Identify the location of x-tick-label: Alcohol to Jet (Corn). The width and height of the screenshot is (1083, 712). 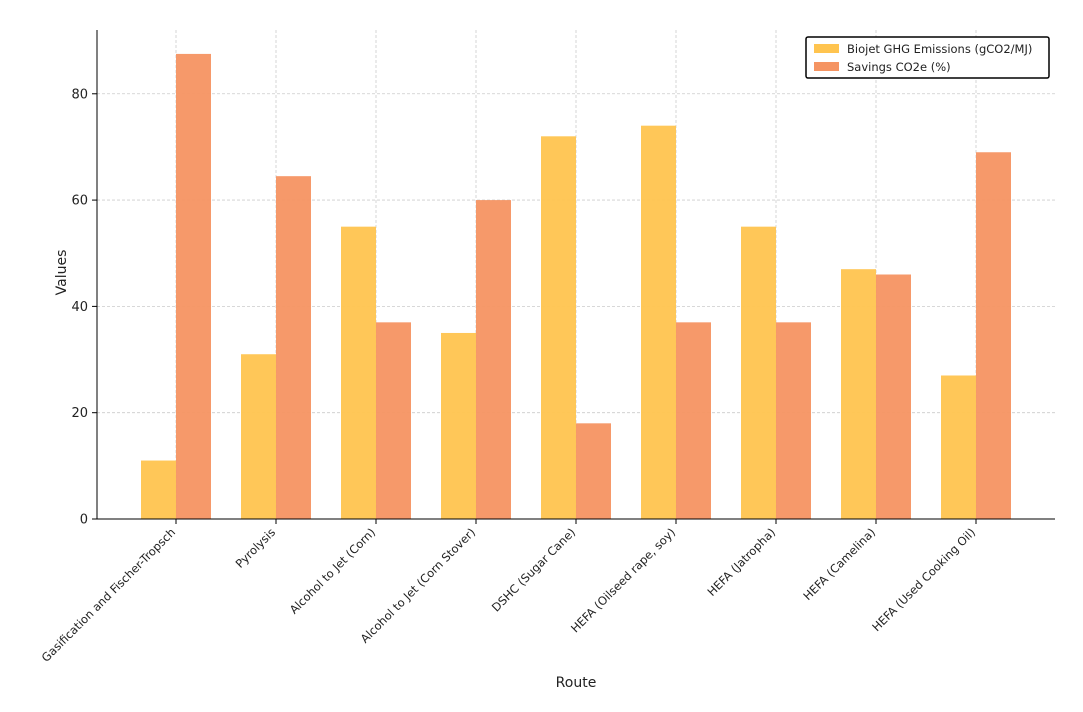
(332, 570).